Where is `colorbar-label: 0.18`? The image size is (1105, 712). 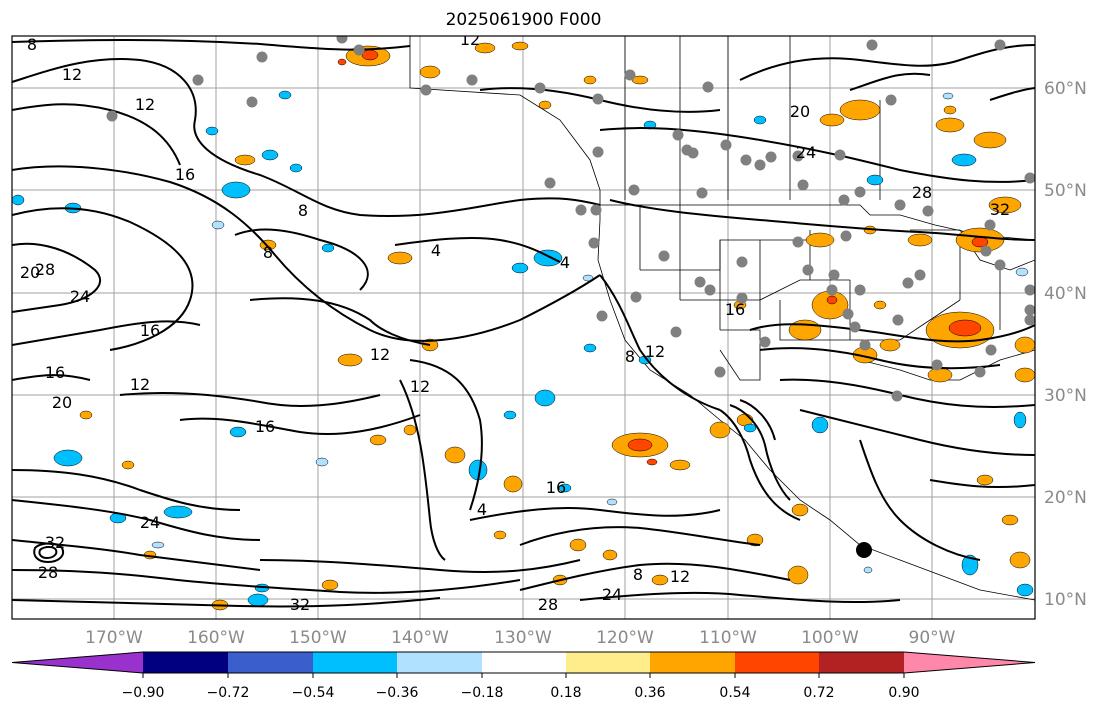
colorbar-label: 0.18 is located at coordinates (565, 693).